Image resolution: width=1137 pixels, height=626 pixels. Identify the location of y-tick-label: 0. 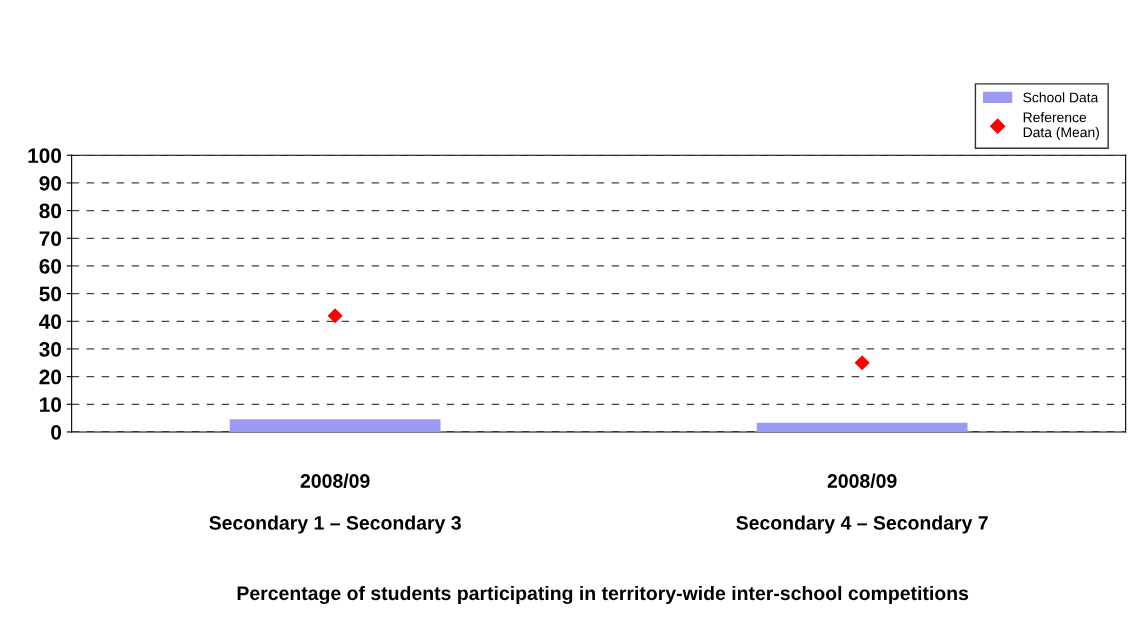
(56, 432).